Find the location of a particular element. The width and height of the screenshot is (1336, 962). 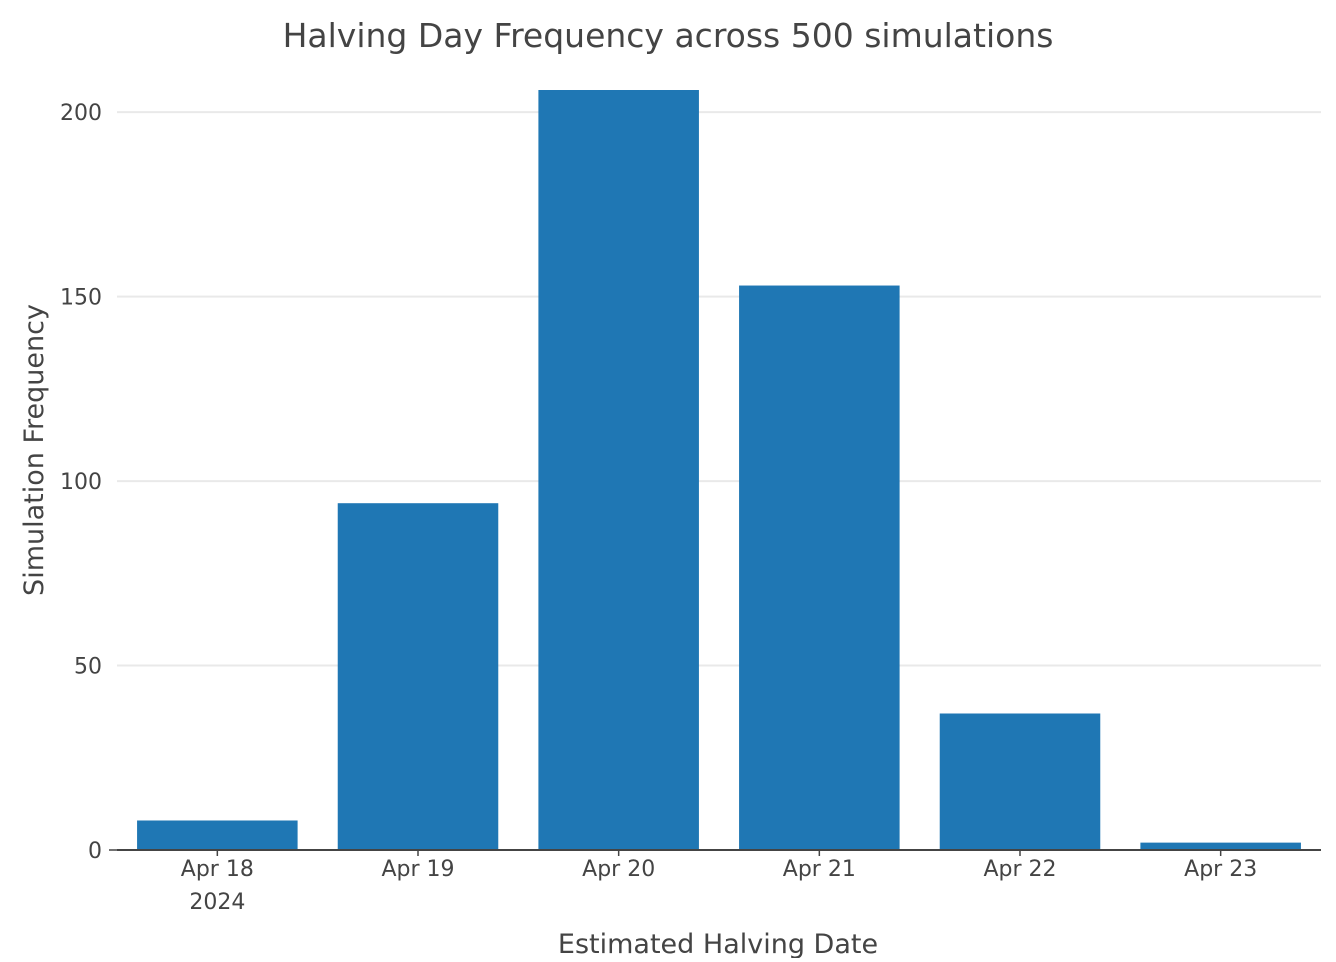

y-tick-label: 50 is located at coordinates (88, 667).